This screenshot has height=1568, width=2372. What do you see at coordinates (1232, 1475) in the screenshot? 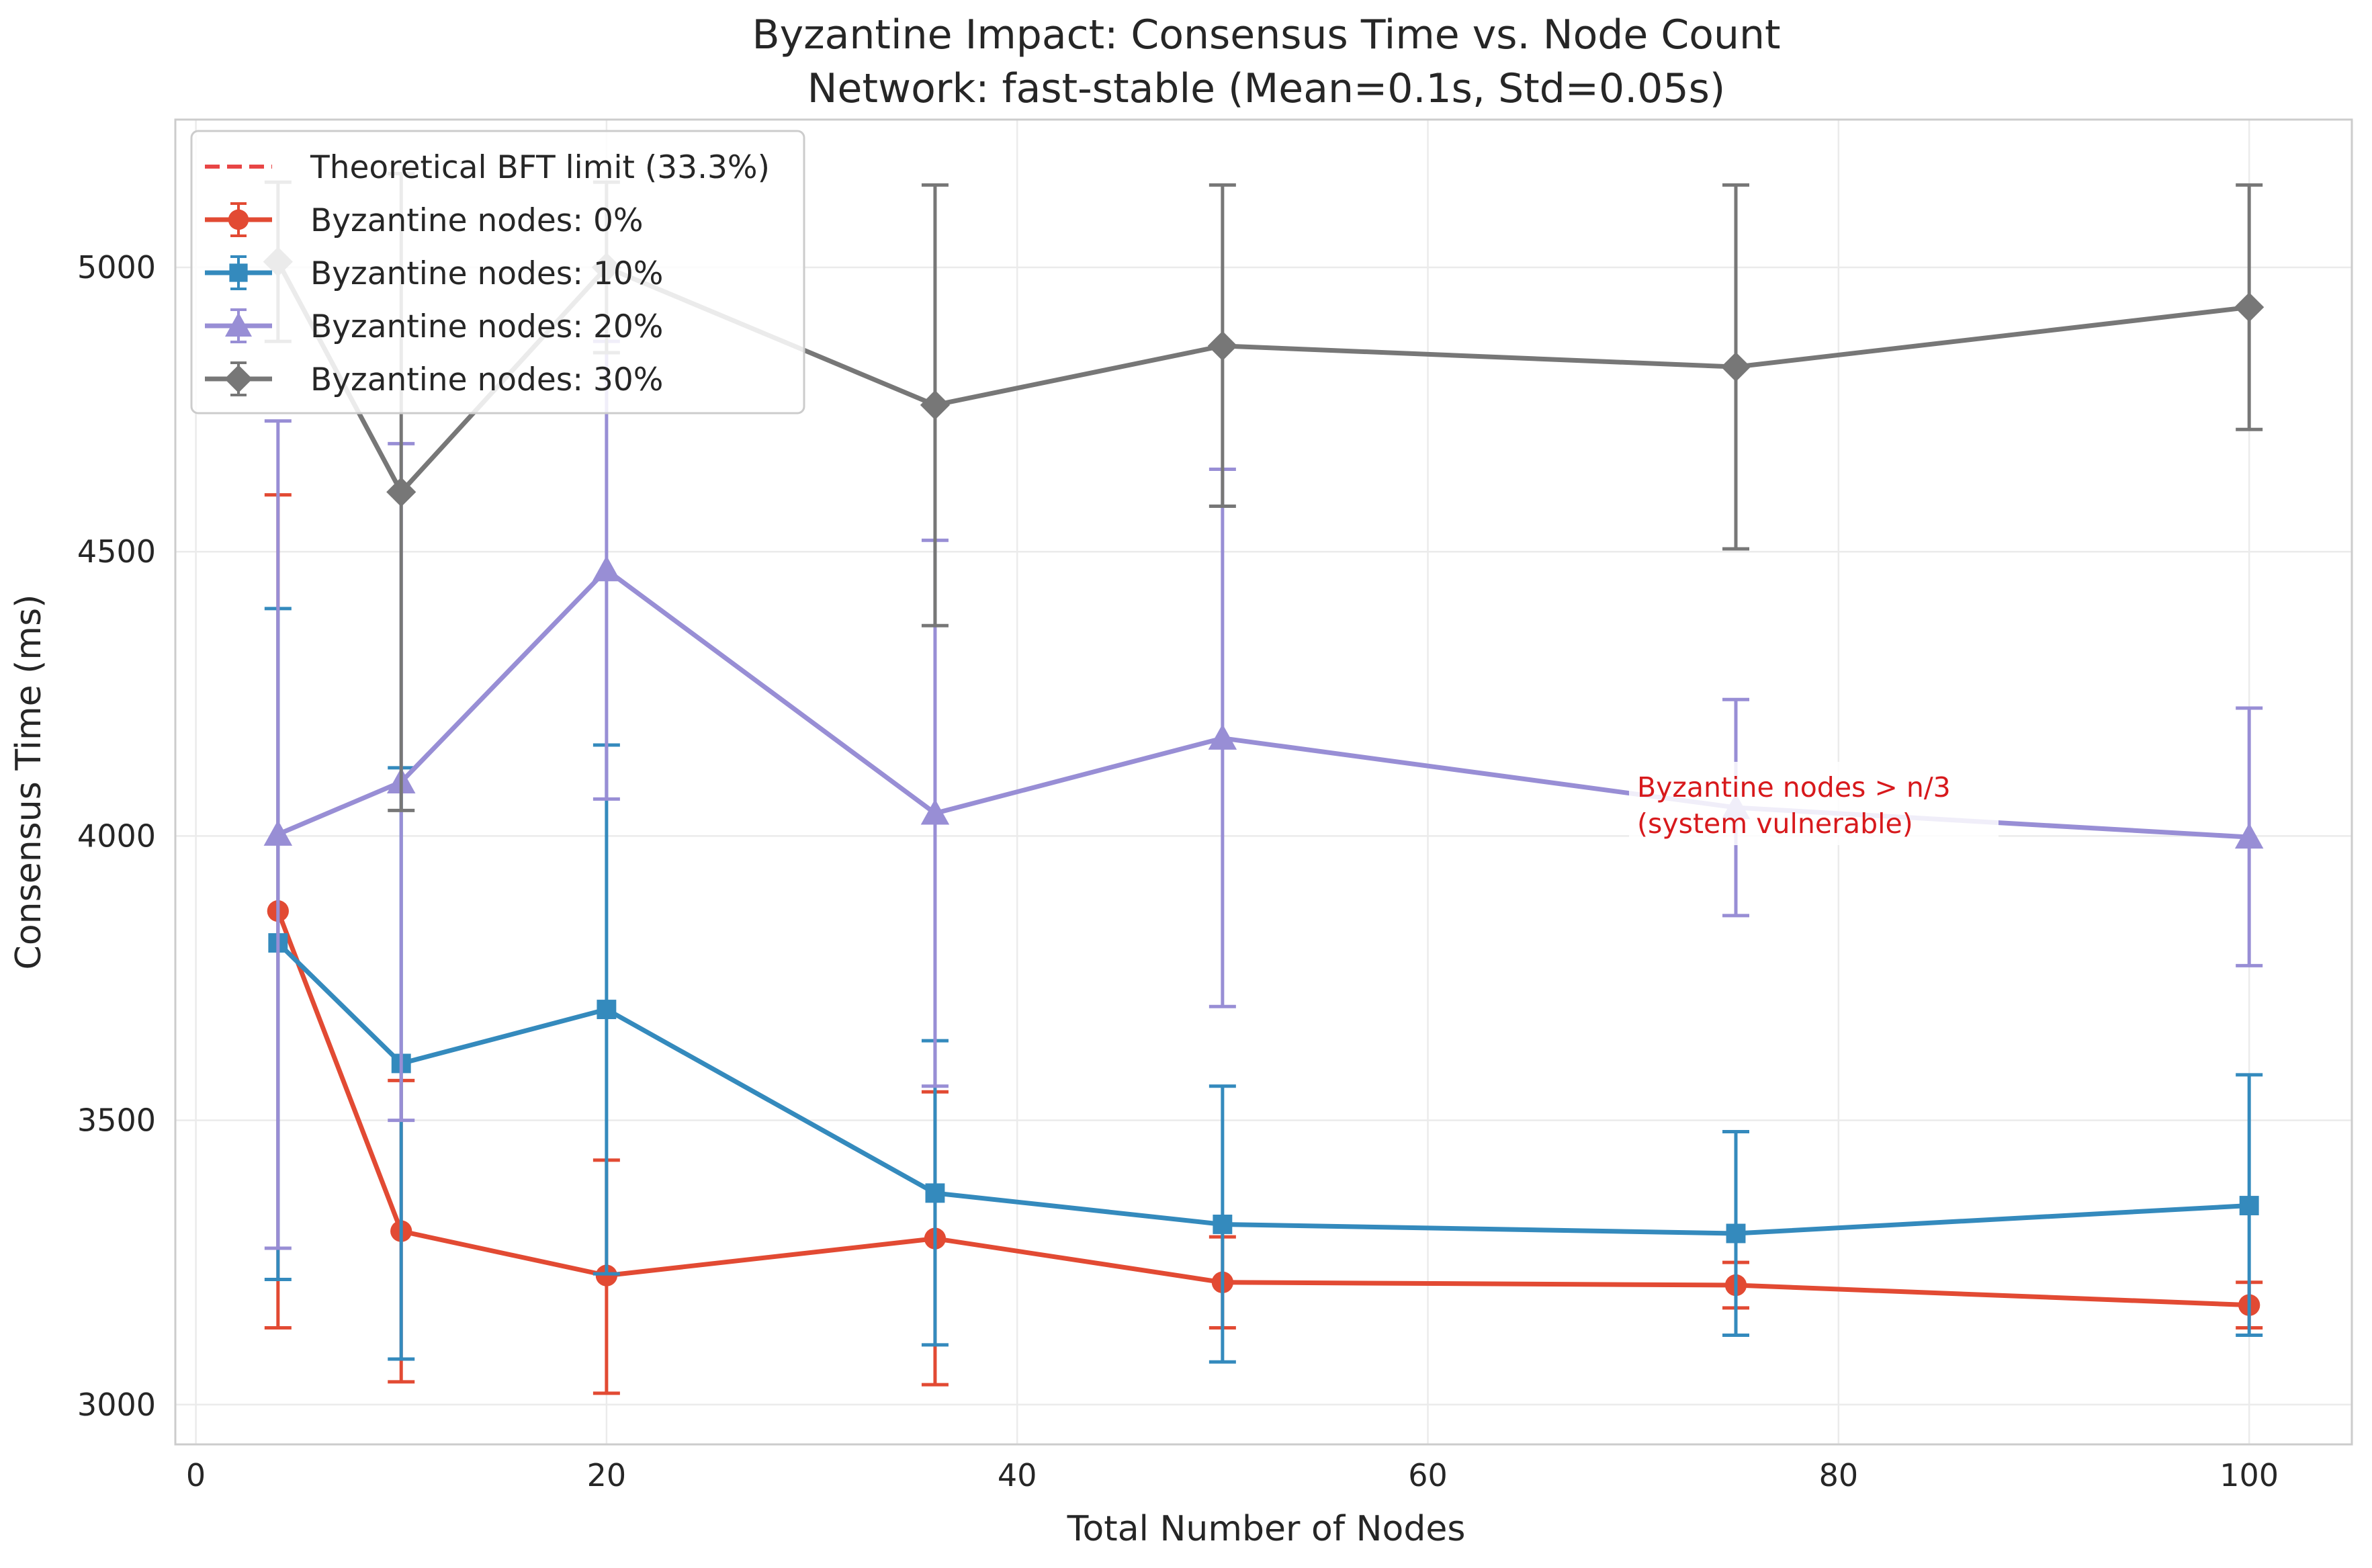
I see `x-tick-labels: 0 20 40 60 80 100` at bounding box center [1232, 1475].